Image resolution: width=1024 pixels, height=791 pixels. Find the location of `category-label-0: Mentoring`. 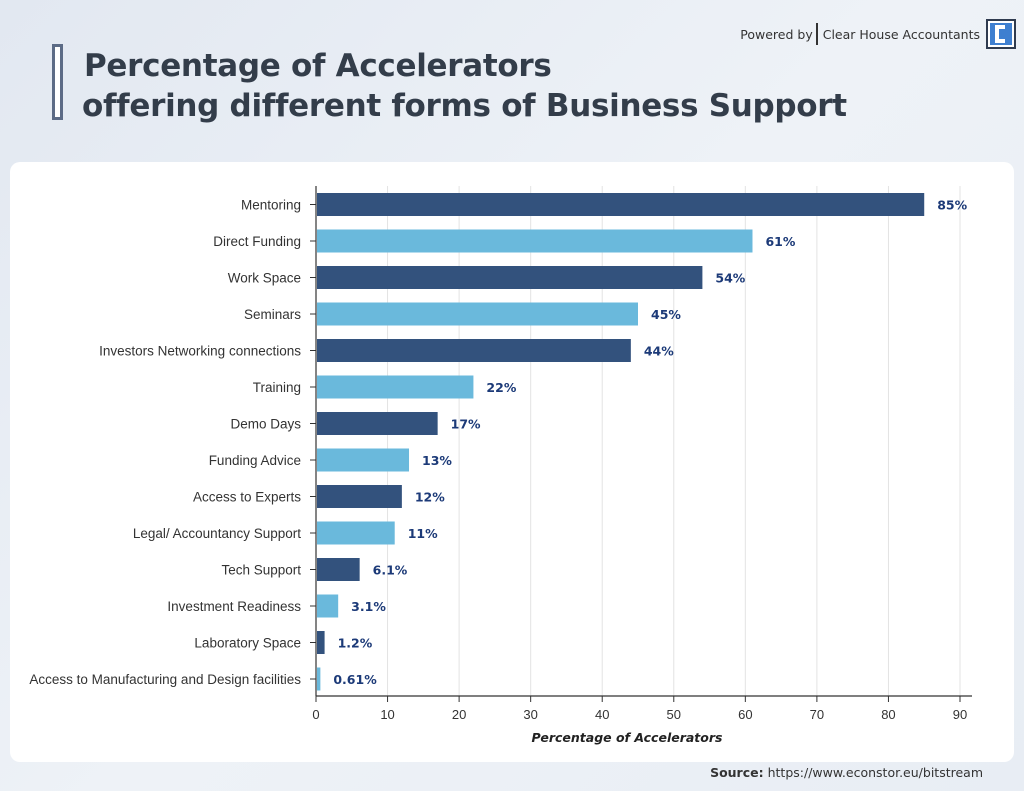

category-label-0: Mentoring is located at coordinates (271, 205).